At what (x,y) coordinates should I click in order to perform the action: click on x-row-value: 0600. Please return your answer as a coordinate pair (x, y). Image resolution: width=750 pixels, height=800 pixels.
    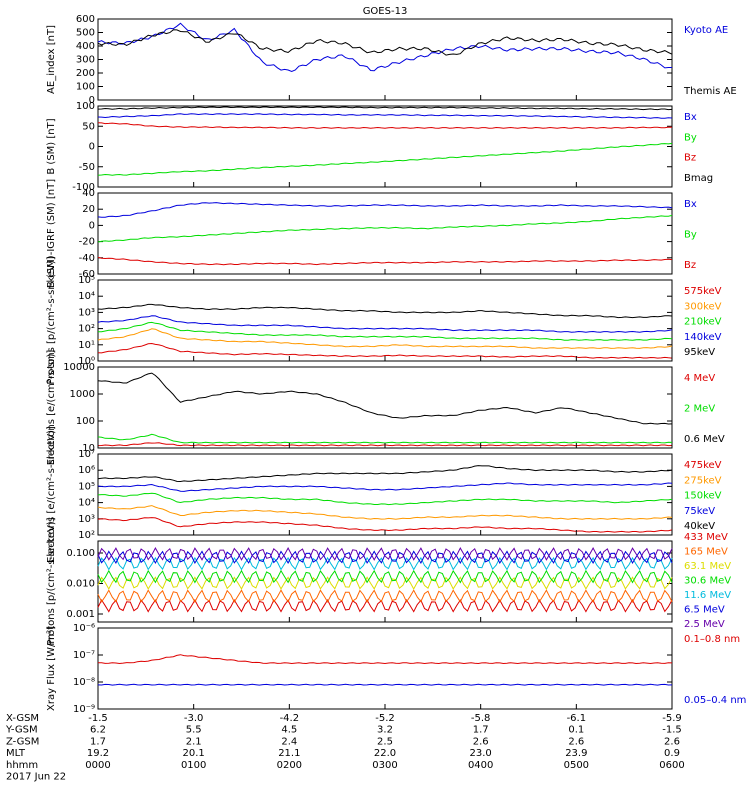
    Looking at the image, I should click on (671, 765).